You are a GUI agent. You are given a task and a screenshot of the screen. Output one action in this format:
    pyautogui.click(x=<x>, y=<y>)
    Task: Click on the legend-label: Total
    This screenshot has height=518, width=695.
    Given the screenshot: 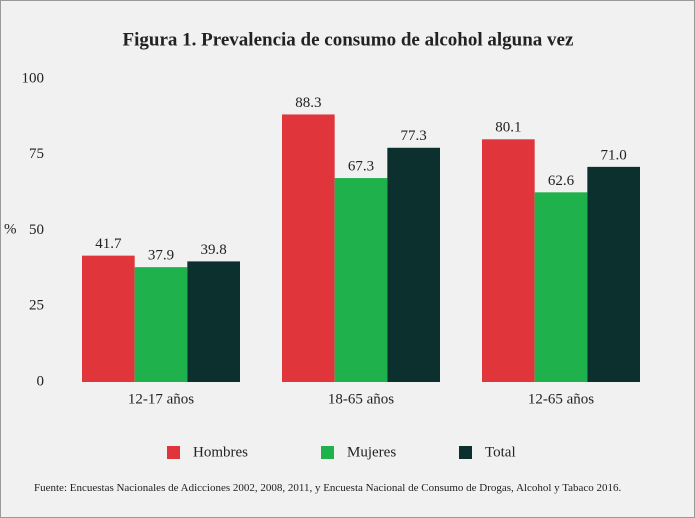 What is the action you would take?
    pyautogui.click(x=500, y=452)
    